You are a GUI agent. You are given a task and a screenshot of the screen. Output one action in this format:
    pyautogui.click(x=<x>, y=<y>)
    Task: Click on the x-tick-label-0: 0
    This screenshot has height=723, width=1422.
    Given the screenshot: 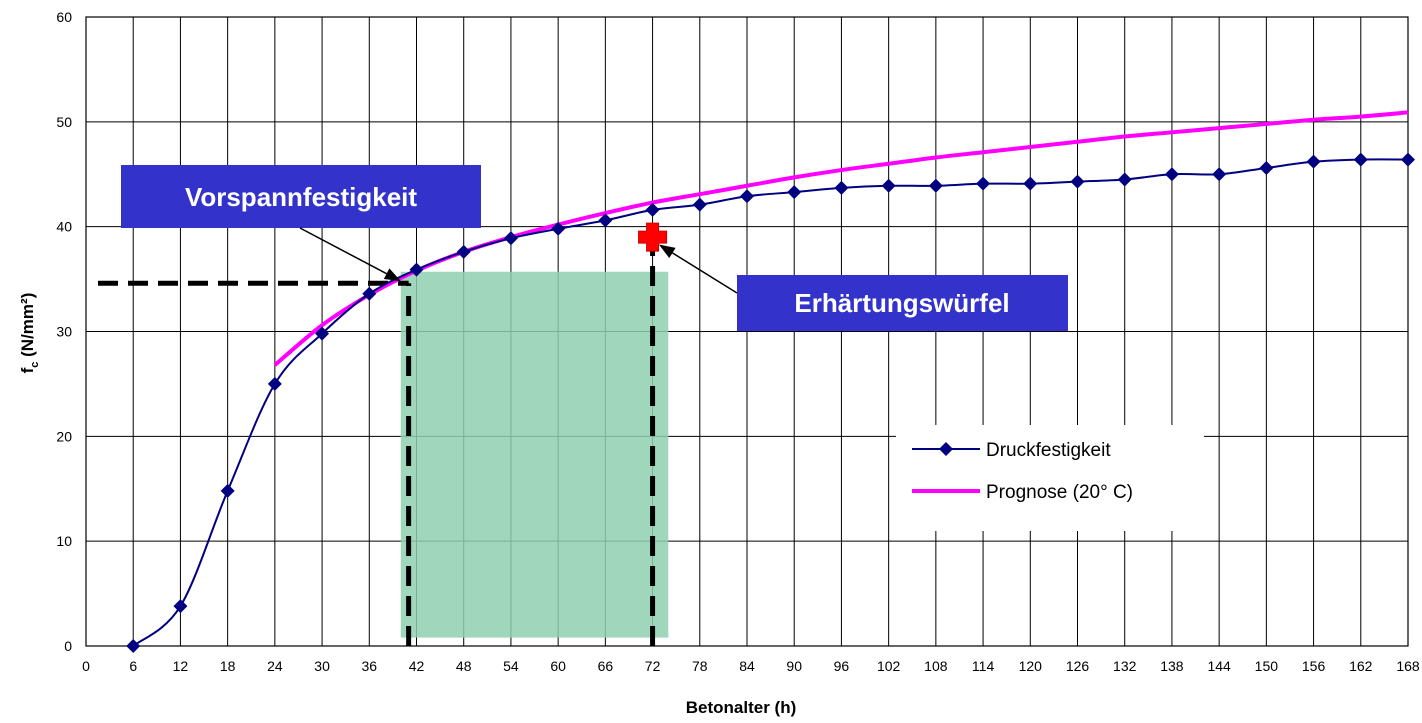 What is the action you would take?
    pyautogui.click(x=86, y=666)
    